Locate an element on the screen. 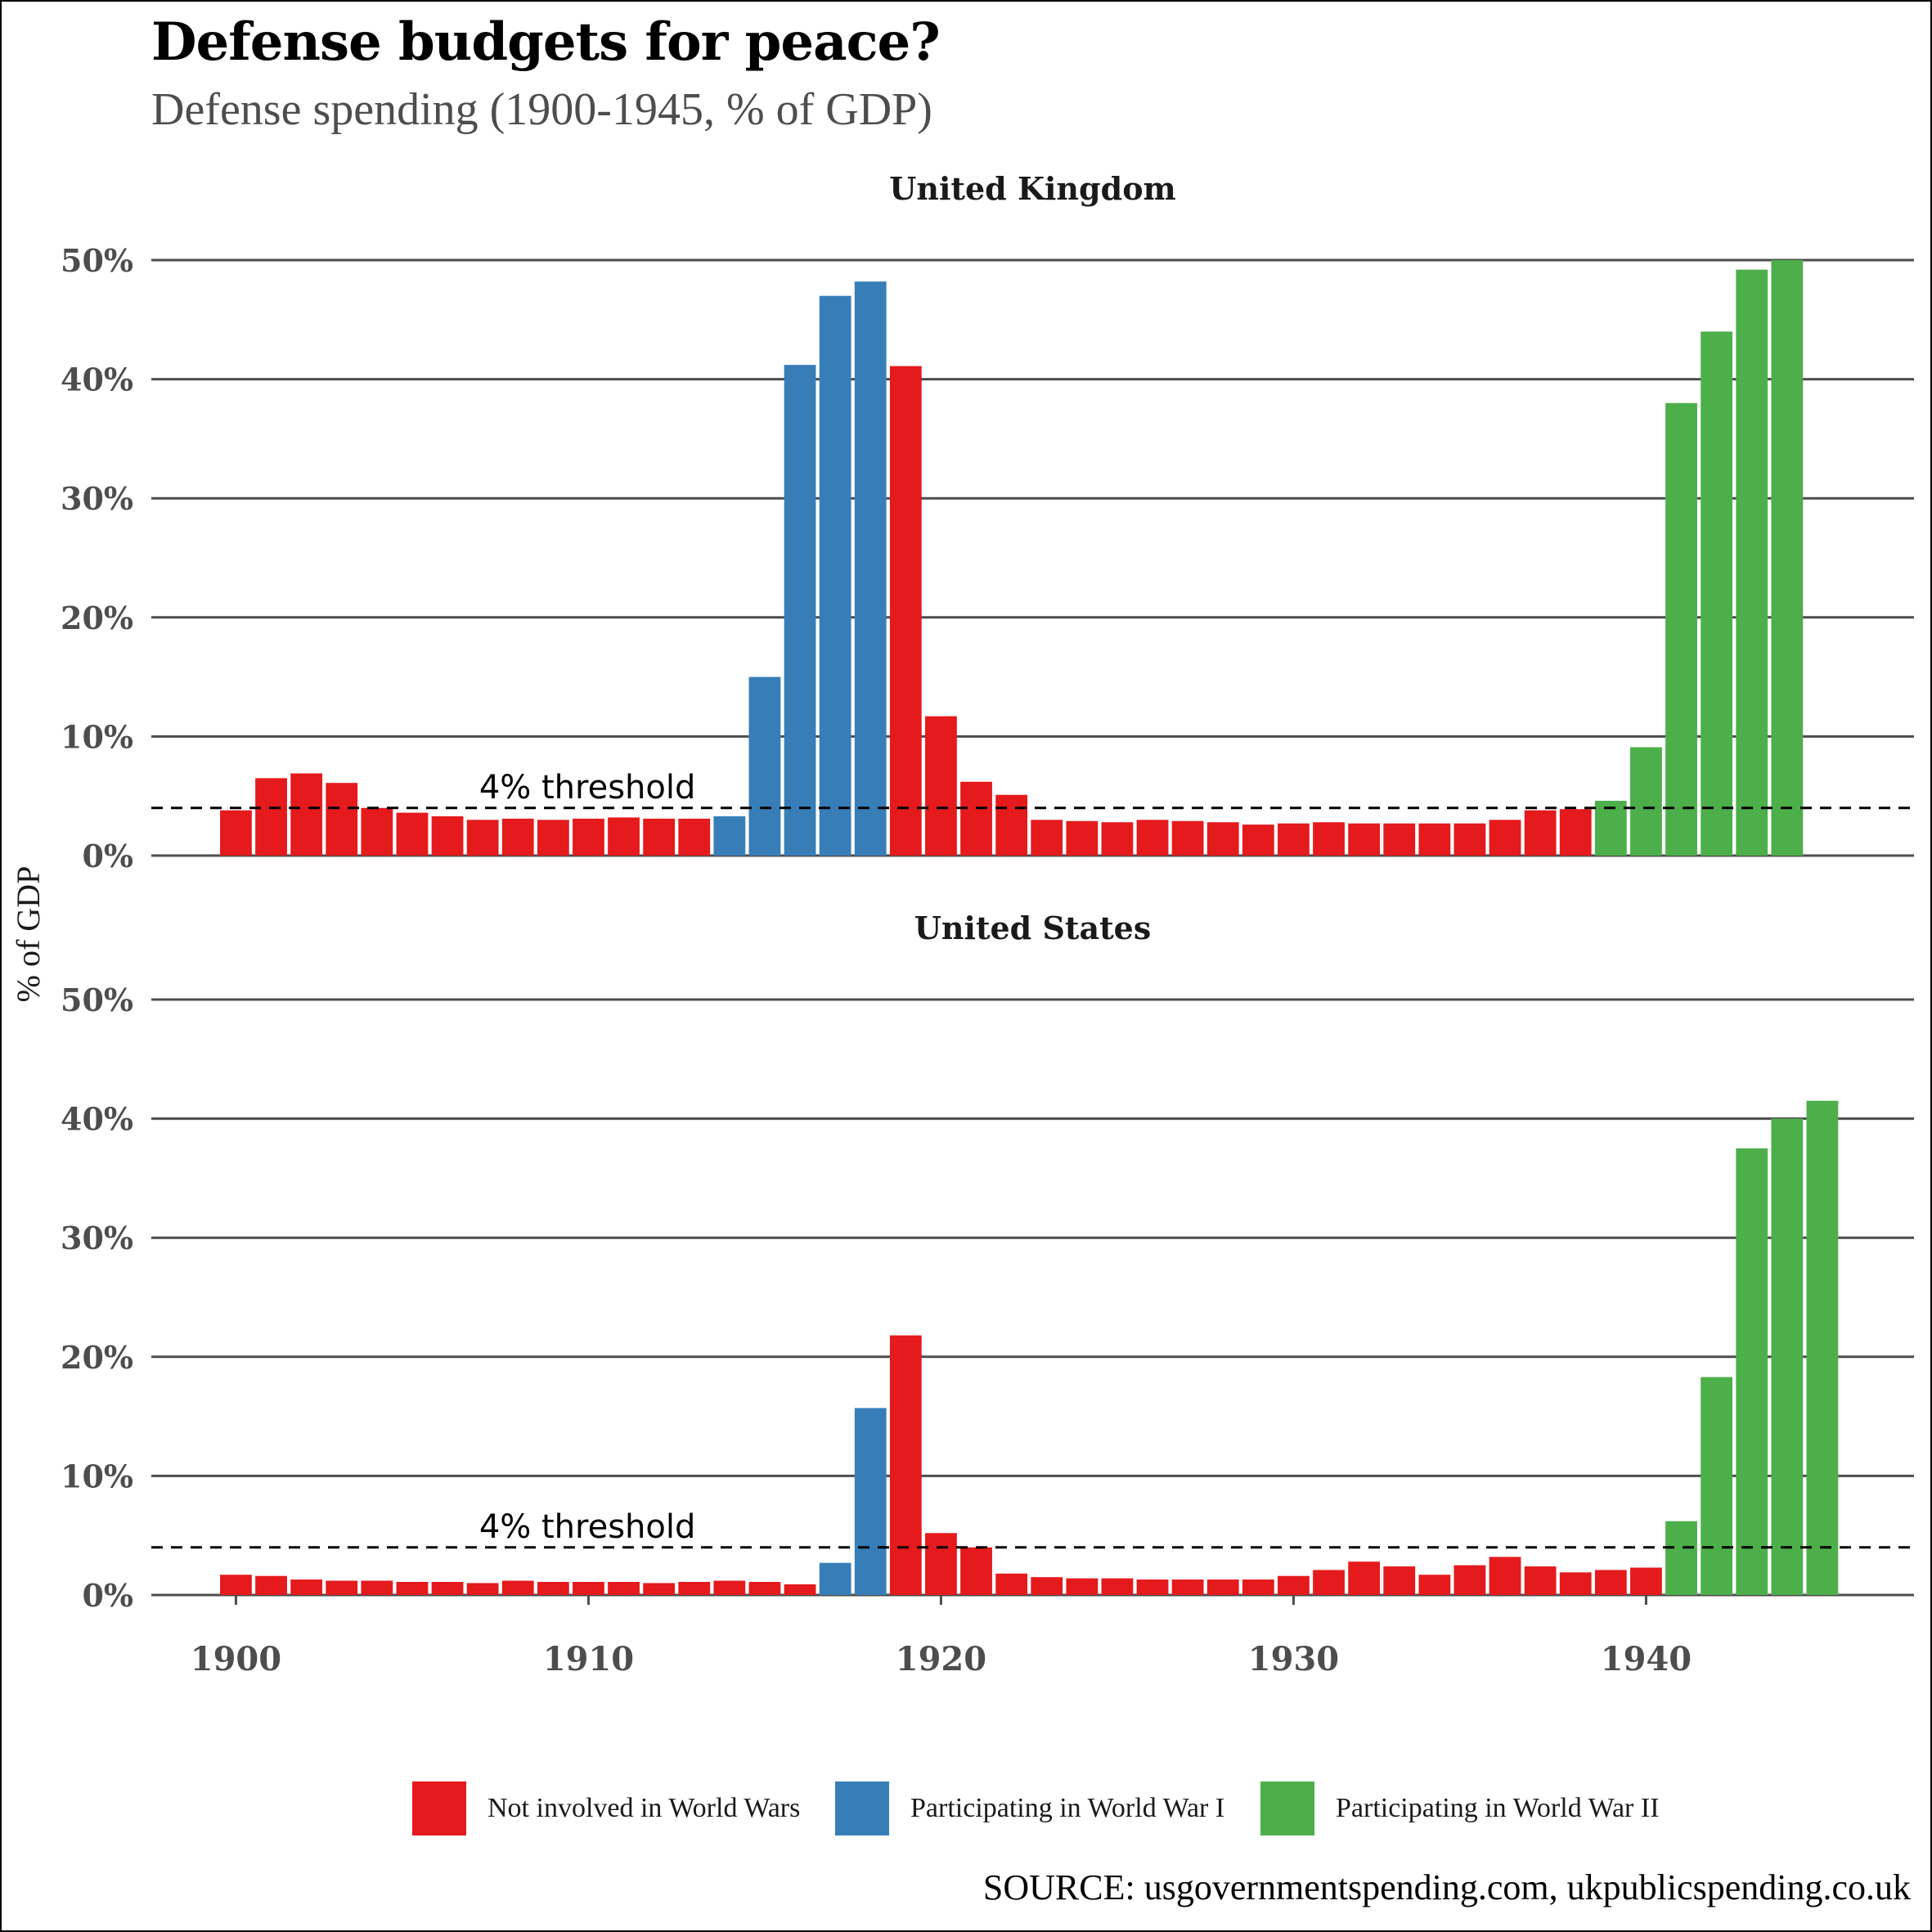  bar-united-kingdom-1917 is located at coordinates (835, 576).